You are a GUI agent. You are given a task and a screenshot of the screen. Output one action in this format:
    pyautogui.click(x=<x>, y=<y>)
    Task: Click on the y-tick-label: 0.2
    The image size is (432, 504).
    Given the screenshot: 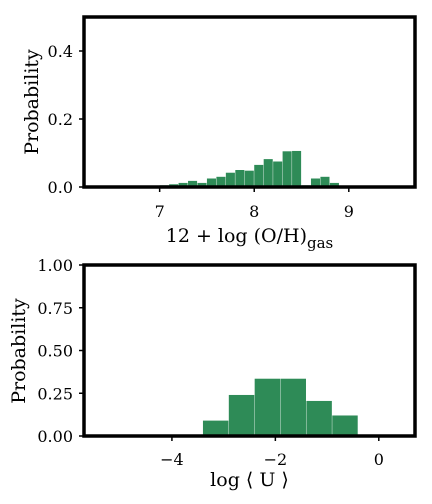 What is the action you would take?
    pyautogui.click(x=60, y=119)
    